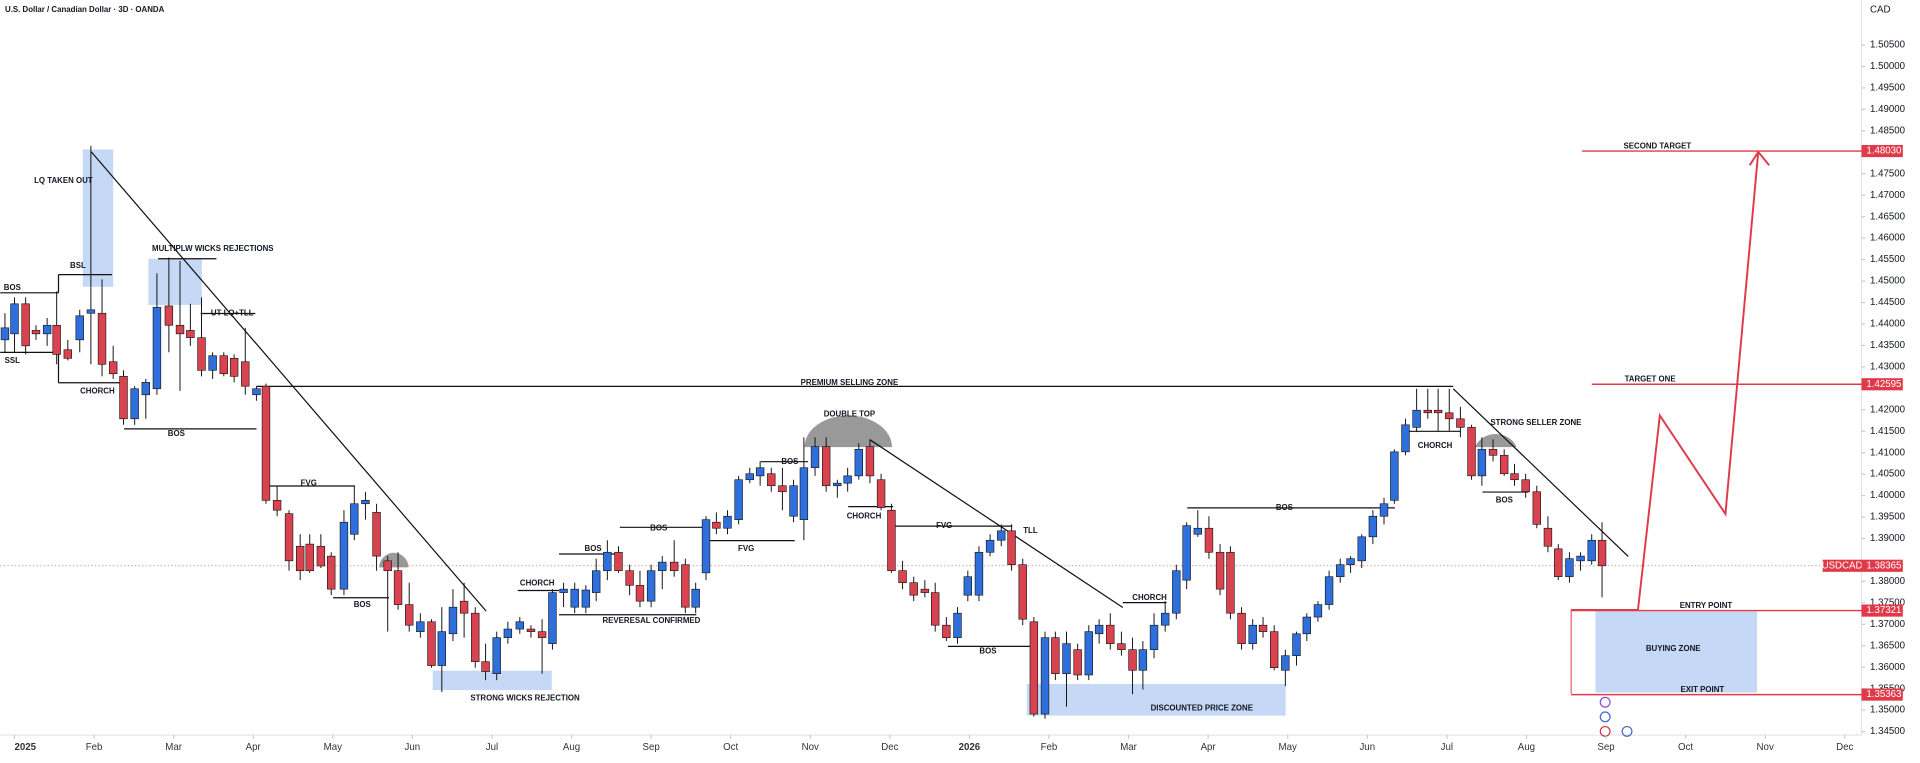 The image size is (1920, 763). What do you see at coordinates (1888, 324) in the screenshot?
I see `y-tick-label: 1.44000` at bounding box center [1888, 324].